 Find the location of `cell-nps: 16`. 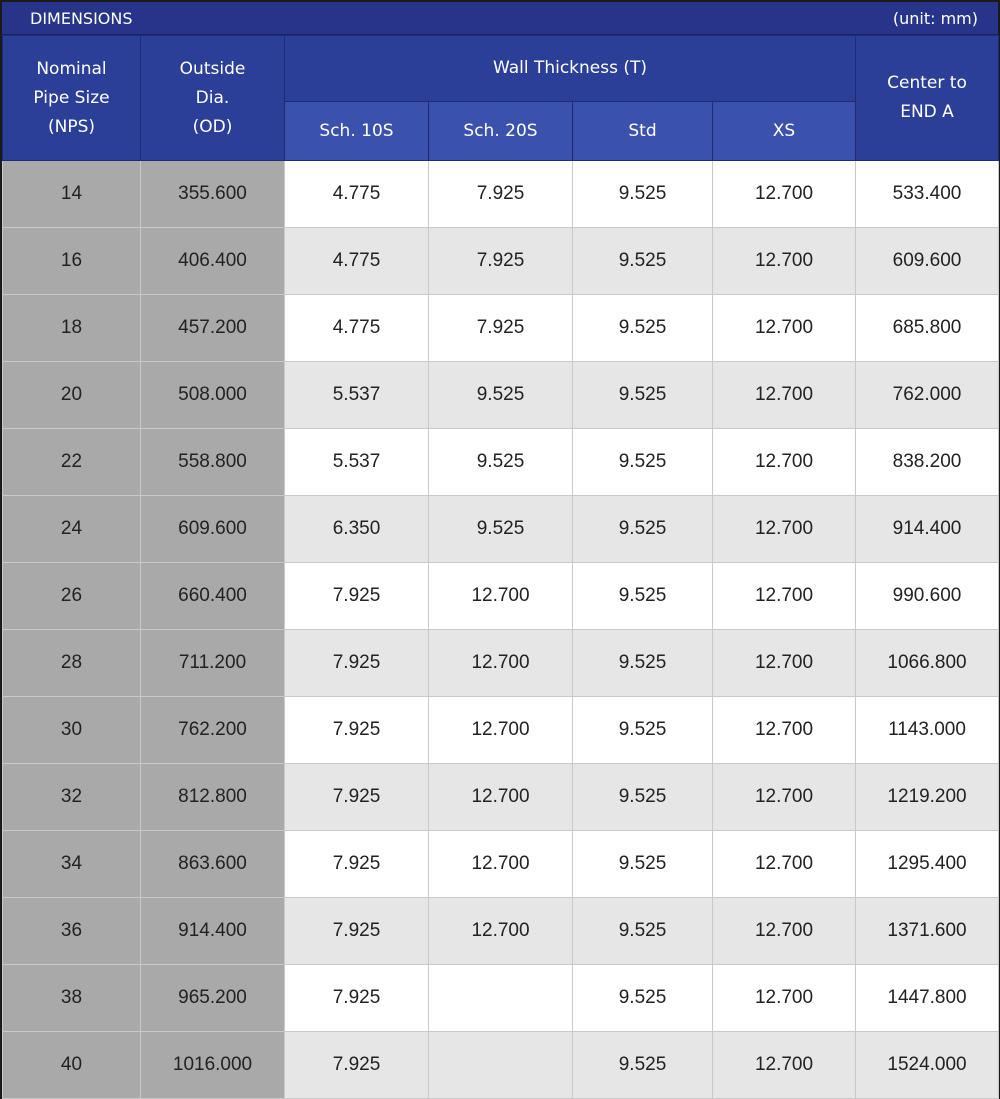

cell-nps: 16 is located at coordinates (71, 261).